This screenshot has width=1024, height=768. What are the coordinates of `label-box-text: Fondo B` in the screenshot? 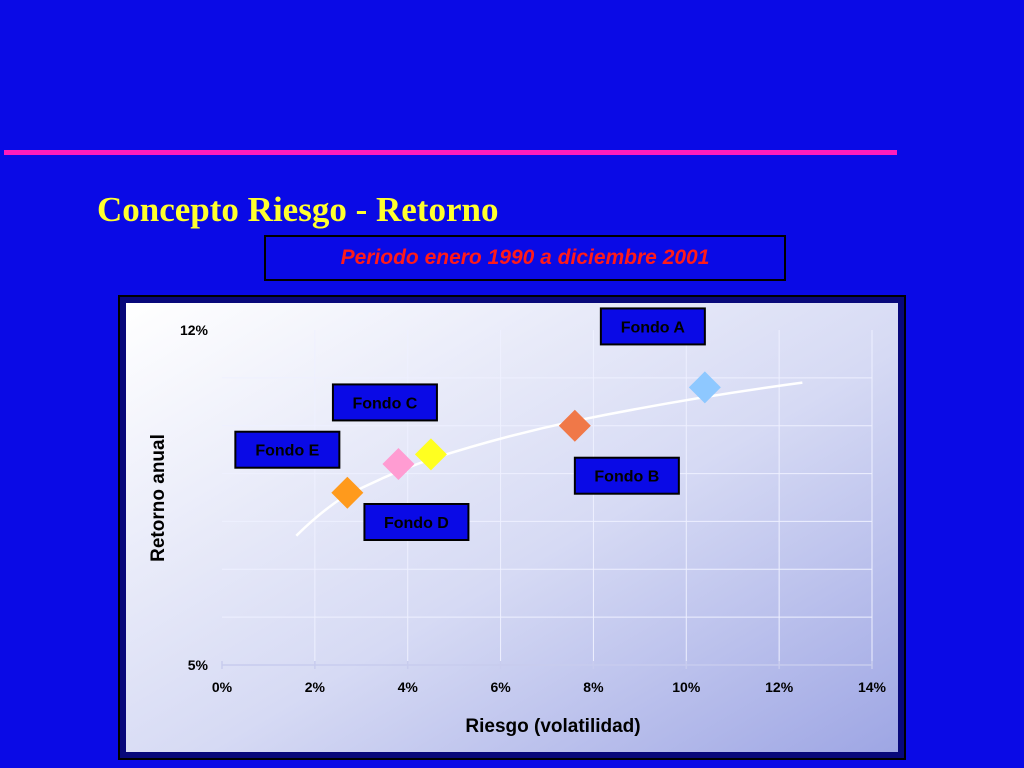 It's located at (626, 477).